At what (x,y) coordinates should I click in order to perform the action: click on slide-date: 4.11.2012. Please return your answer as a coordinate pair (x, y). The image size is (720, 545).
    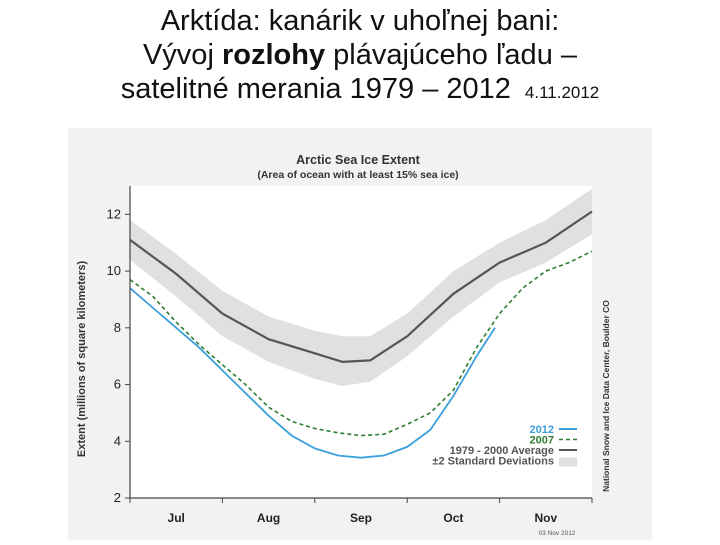
    Looking at the image, I should click on (562, 92).